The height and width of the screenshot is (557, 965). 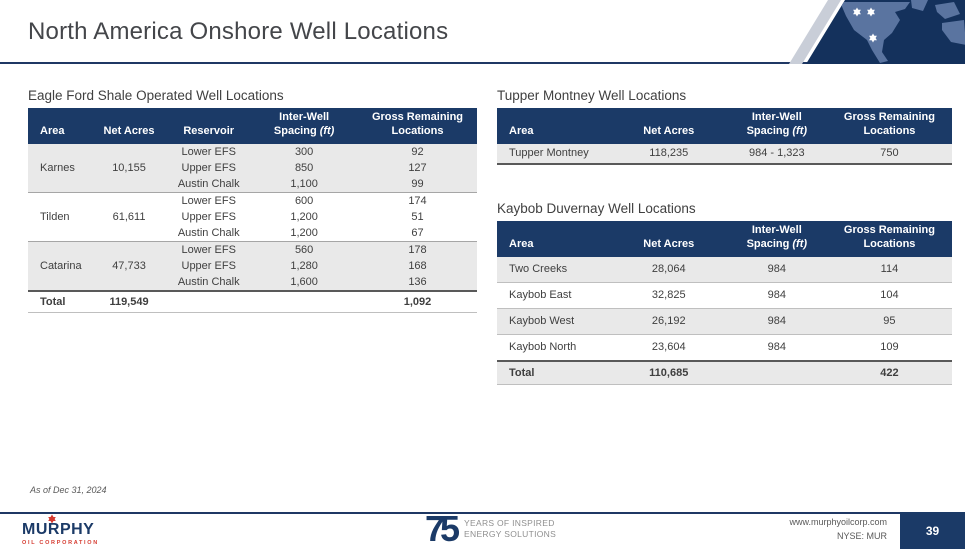 I want to click on tupper-section-title: Tupper Montney Well Locations, so click(x=592, y=95).